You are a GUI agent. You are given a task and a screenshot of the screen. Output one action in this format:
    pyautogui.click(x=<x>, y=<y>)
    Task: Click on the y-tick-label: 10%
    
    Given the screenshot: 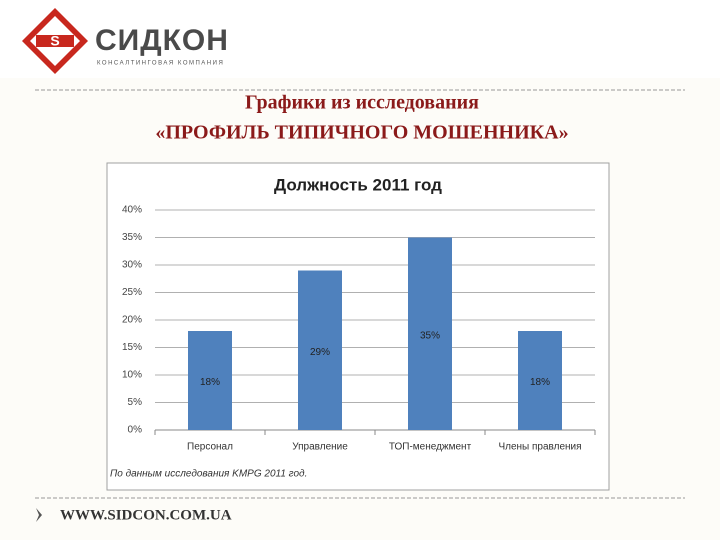 What is the action you would take?
    pyautogui.click(x=132, y=375)
    